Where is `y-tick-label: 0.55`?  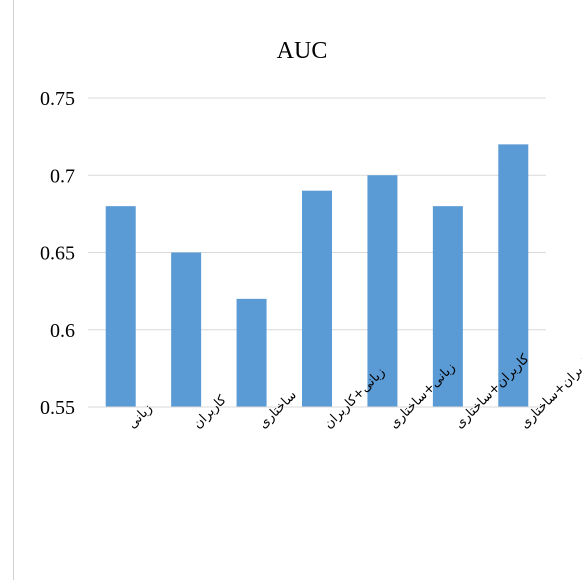 y-tick-label: 0.55 is located at coordinates (57, 408).